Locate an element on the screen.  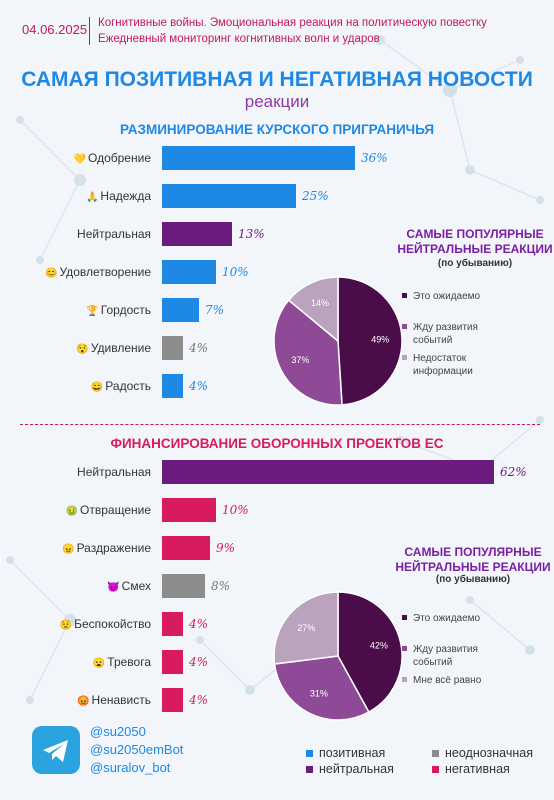
emoji-icon: 😠 is located at coordinates (68, 549).